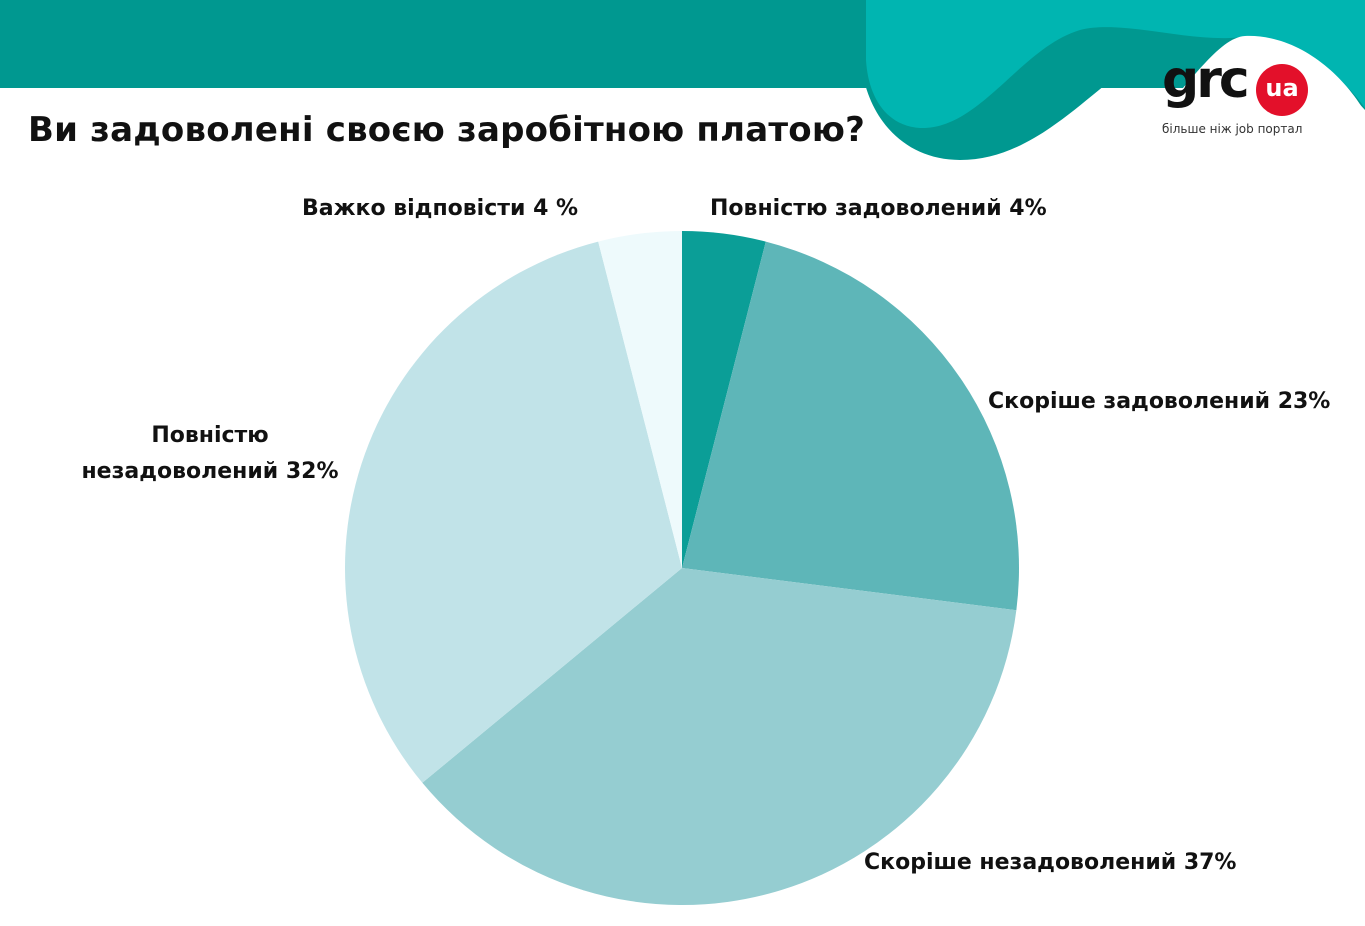 The height and width of the screenshot is (926, 1365). I want to click on slice-label-fully-satisfied: Повністю задоволений 4%, so click(878, 208).